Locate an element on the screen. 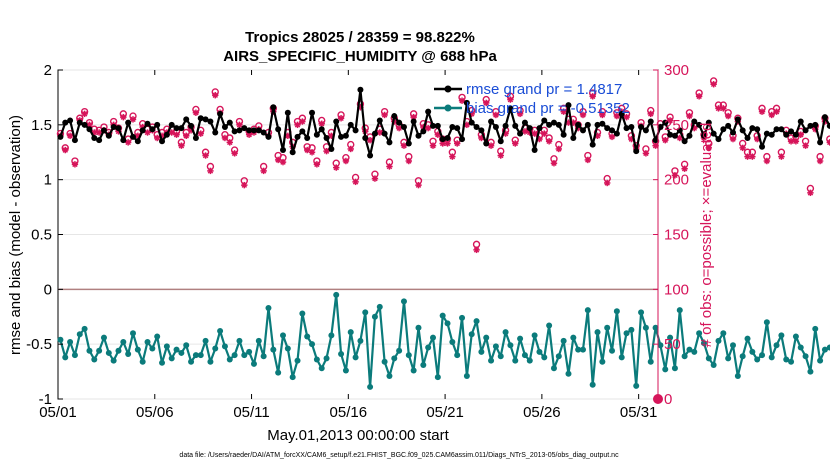 The width and height of the screenshot is (830, 470). x-tick-label: 05/31 is located at coordinates (639, 412).